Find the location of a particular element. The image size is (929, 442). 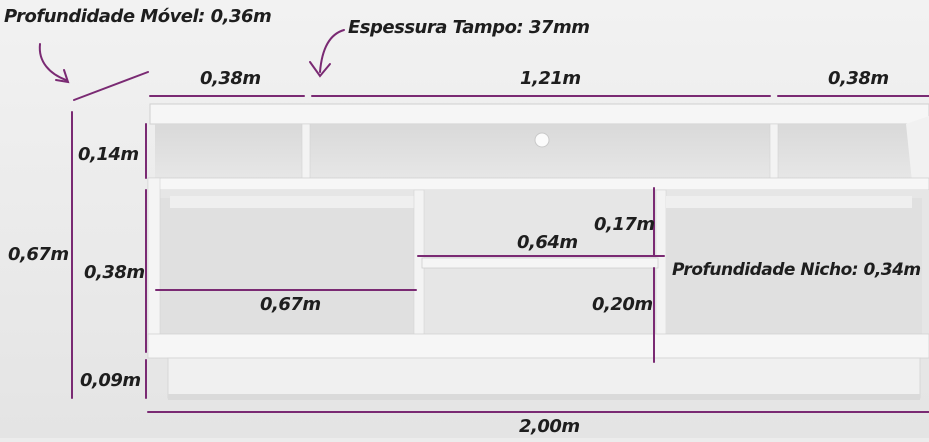

middle-height-label: 0,38m is located at coordinates (114, 272).